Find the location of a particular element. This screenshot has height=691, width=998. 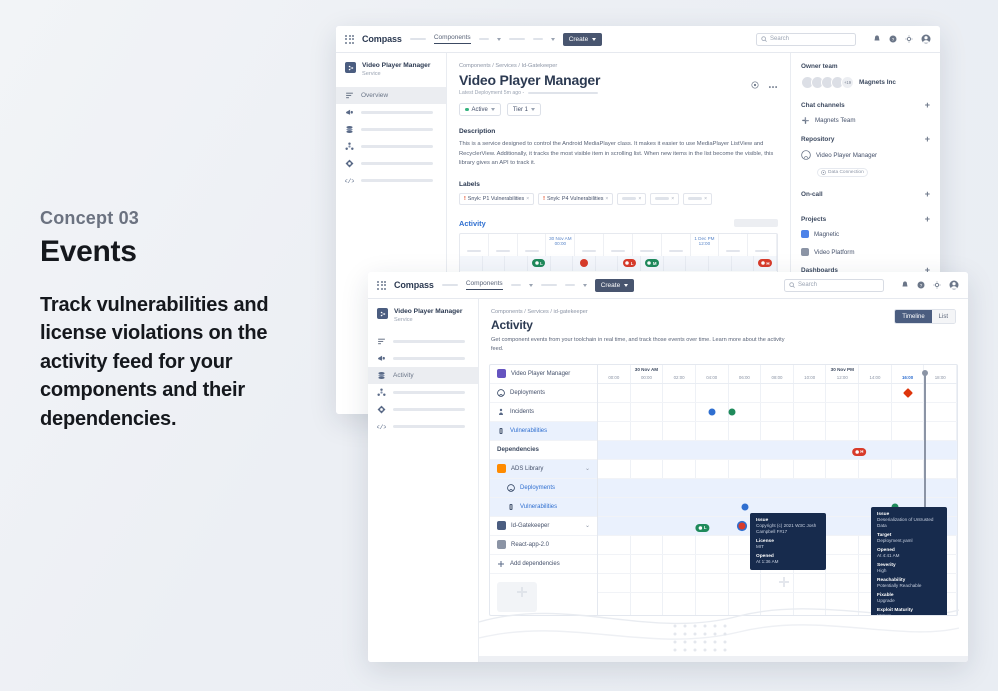

repository-item: Video Player Manager is located at coordinates (865, 155).